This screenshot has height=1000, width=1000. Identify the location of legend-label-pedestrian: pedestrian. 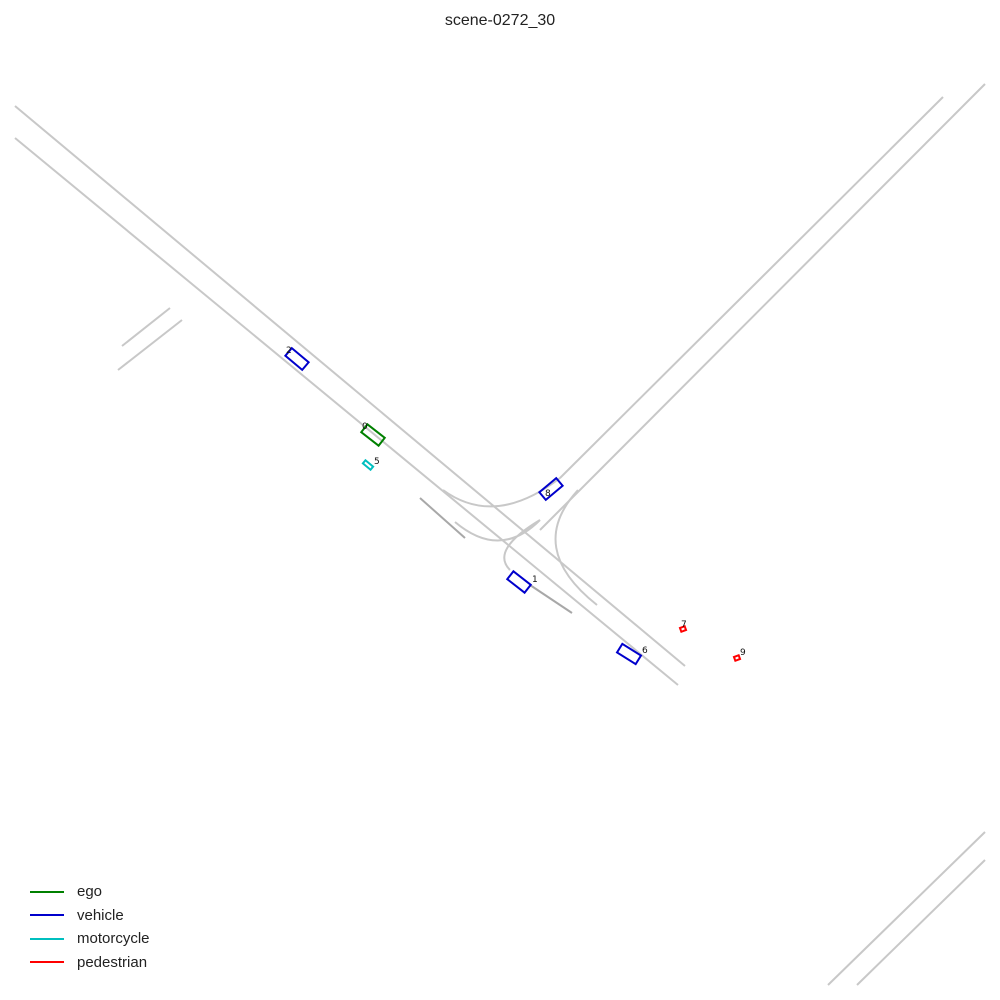
(112, 962).